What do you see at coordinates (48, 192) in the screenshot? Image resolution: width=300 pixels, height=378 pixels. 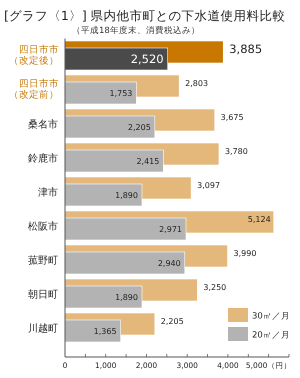 I see `y-tick-label: 津市` at bounding box center [48, 192].